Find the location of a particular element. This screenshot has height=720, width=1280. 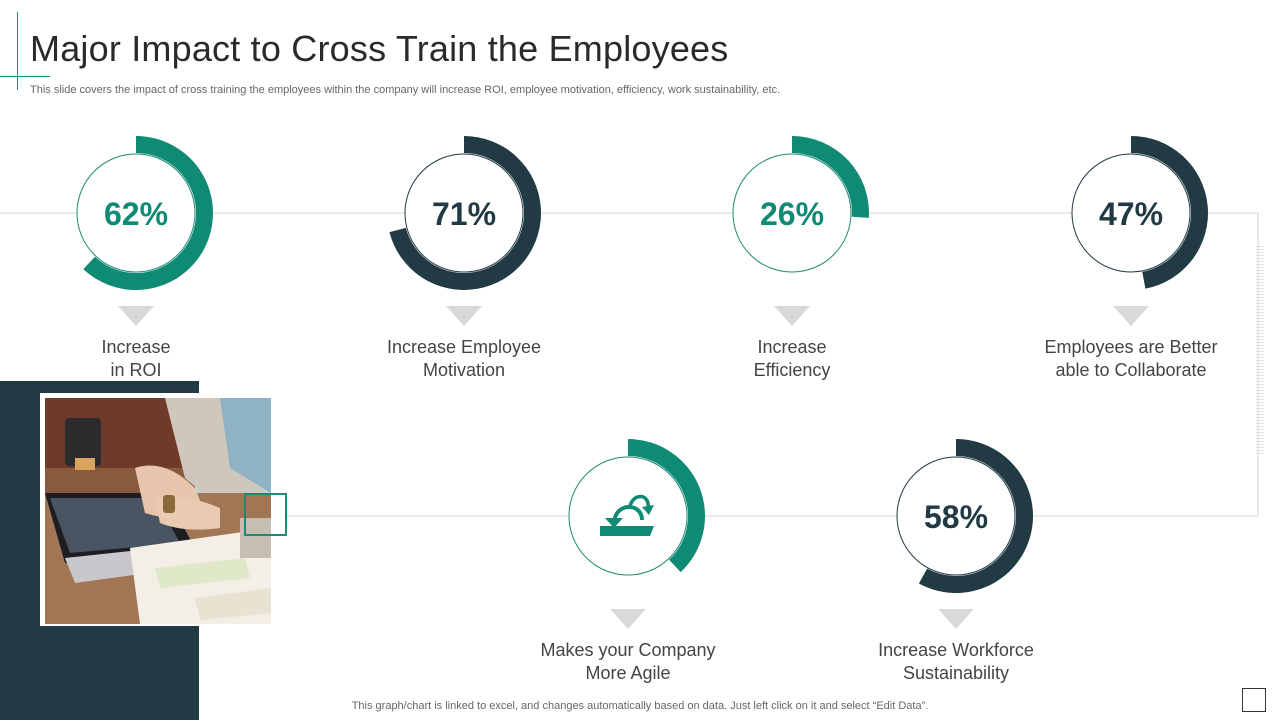

metric-label-line: Increase Employee is located at coordinates (464, 347).